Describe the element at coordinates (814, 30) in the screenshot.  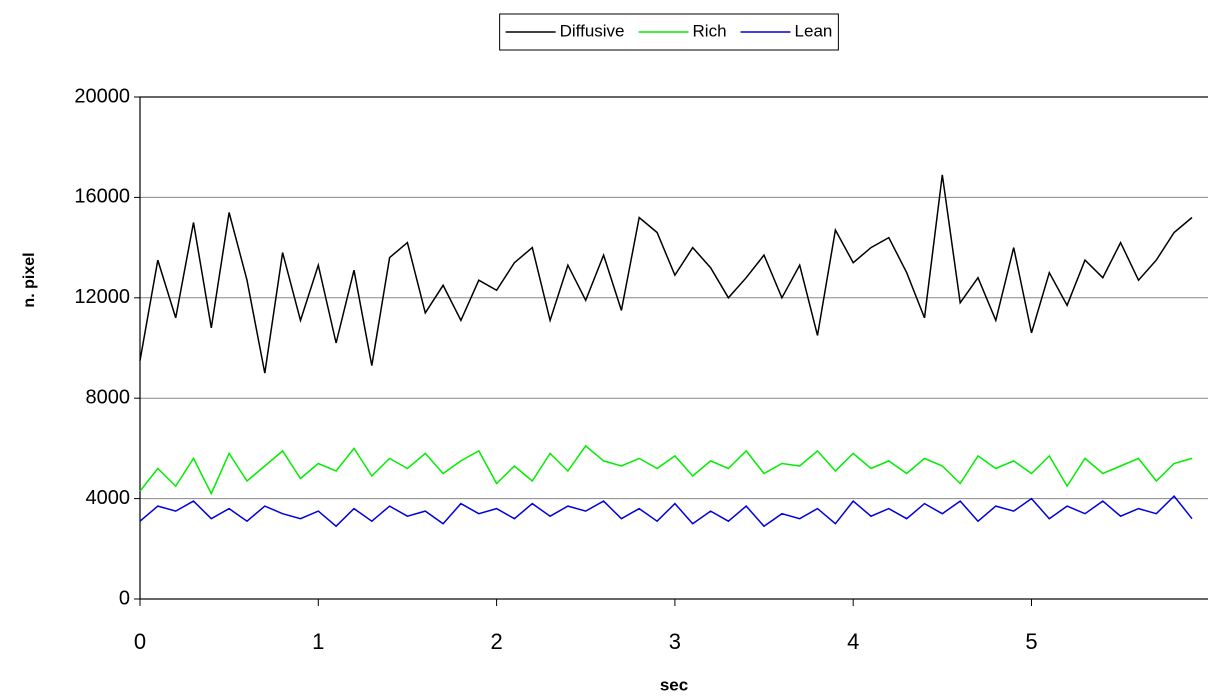
I see `legend-label: Lean` at that location.